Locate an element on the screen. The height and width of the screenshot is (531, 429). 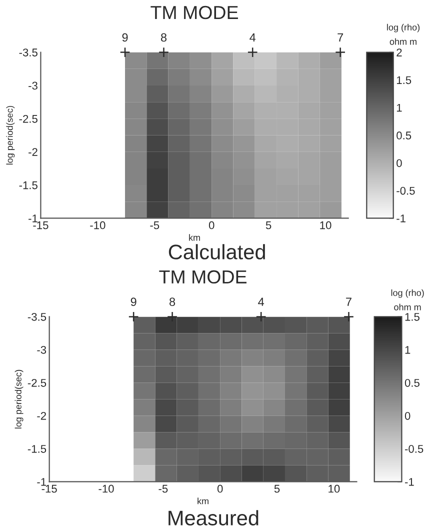
text: Measured is located at coordinates (213, 518).